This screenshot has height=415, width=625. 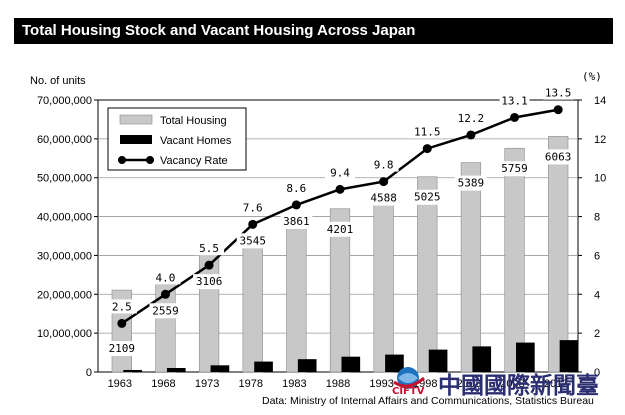 I want to click on x-tick-label: 1978, so click(x=250, y=384).